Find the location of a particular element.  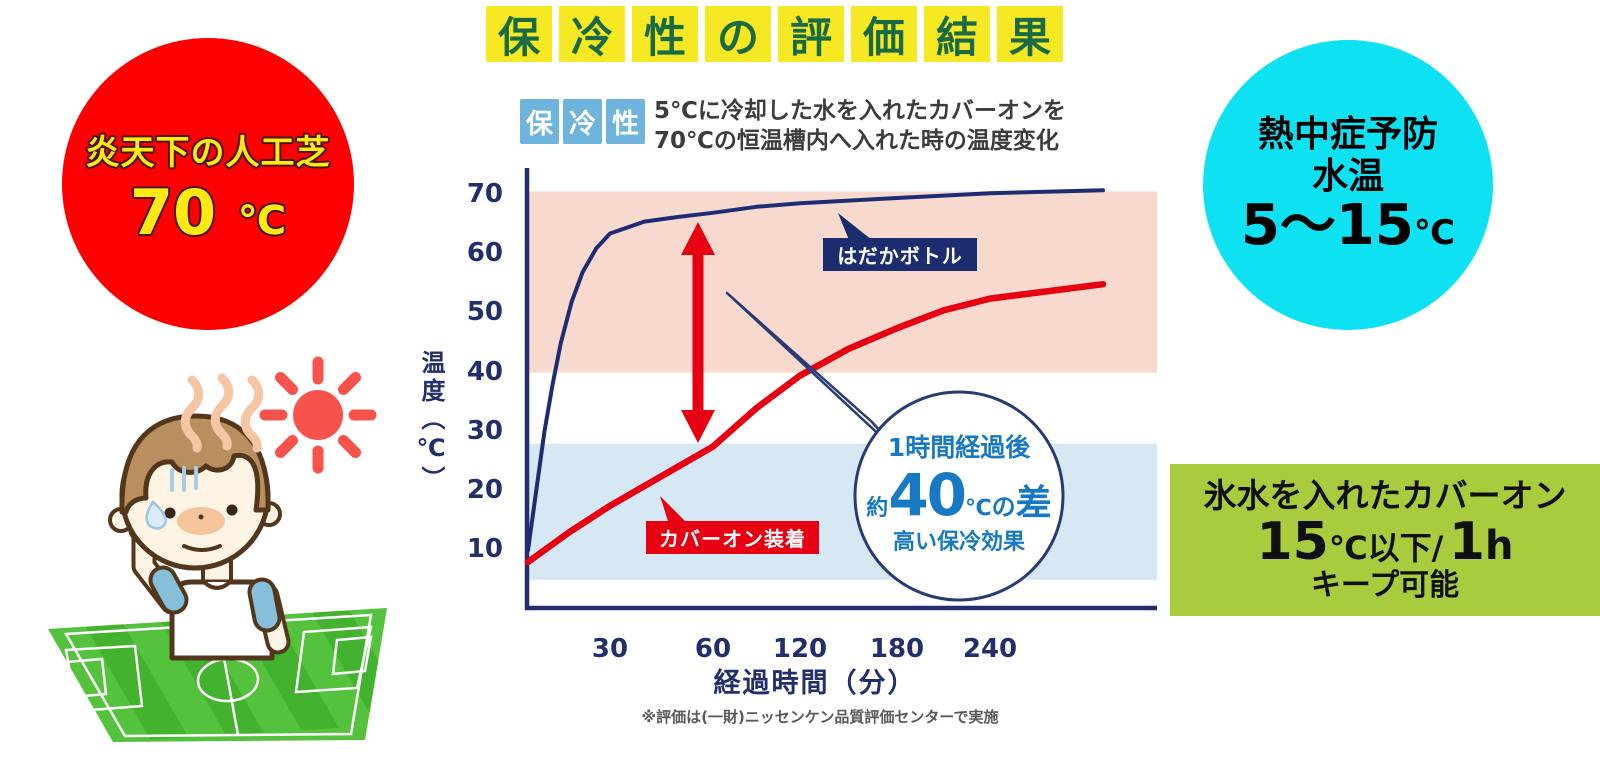

badge-turf-temp: 70 ℃ is located at coordinates (208, 212).